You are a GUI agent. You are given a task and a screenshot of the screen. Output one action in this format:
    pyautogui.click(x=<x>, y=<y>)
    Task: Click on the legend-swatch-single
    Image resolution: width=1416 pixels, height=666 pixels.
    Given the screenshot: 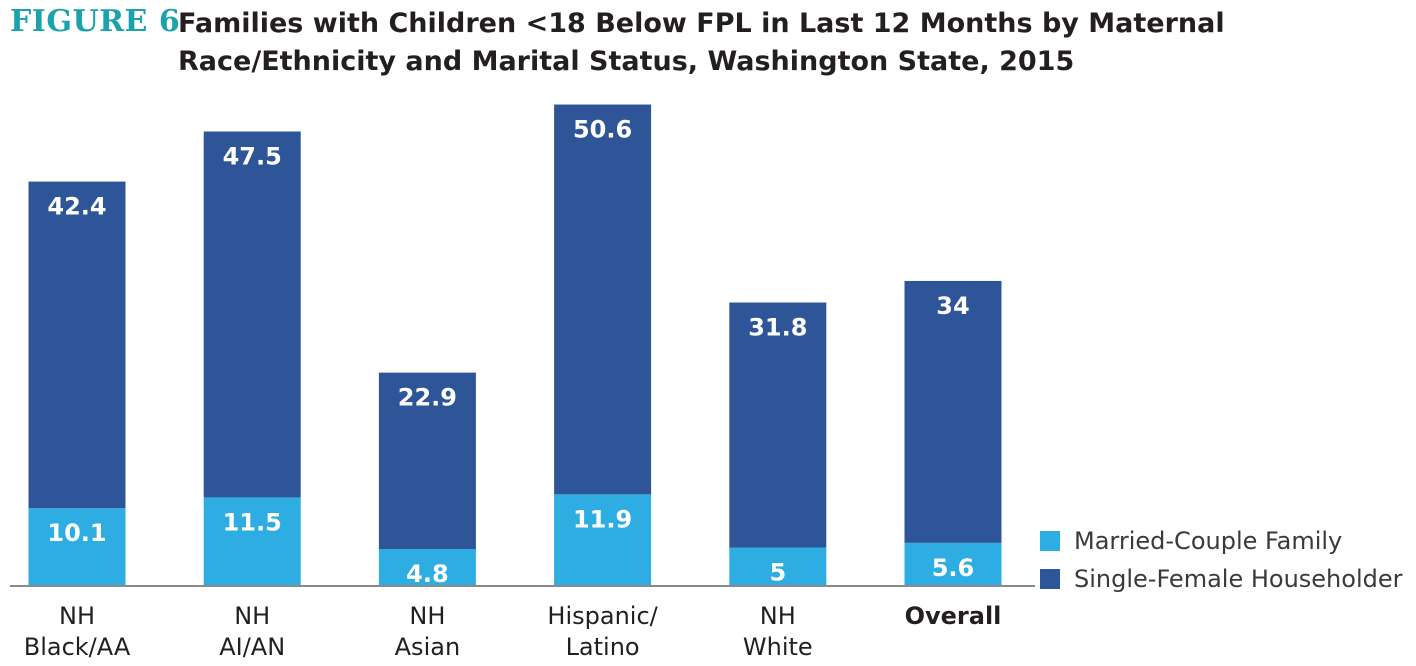 What is the action you would take?
    pyautogui.click(x=1050, y=579)
    